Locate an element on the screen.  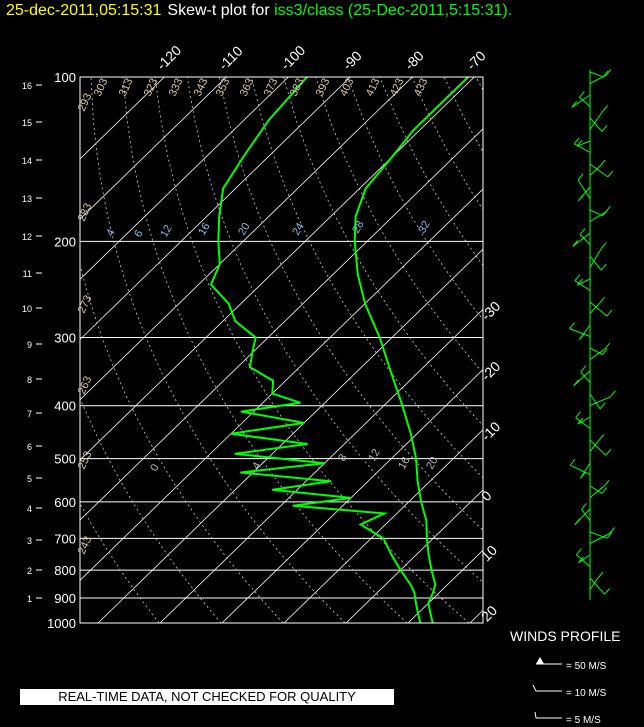
height-km-label: 2 is located at coordinates (29, 571).